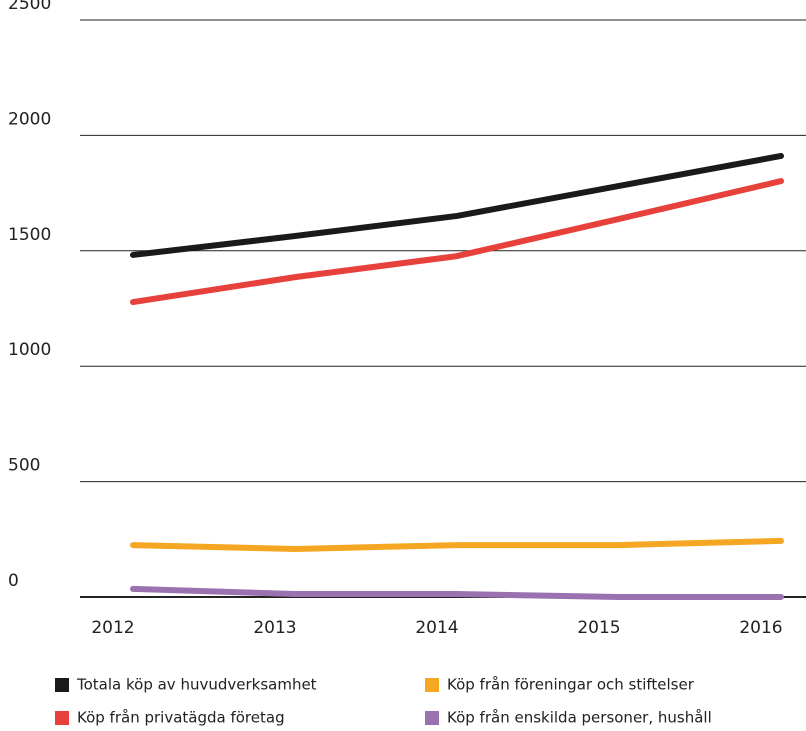 The height and width of the screenshot is (731, 806). Describe the element at coordinates (579, 718) in the screenshot. I see `legend-label: Köp från enskilda personer, hushåll` at that location.